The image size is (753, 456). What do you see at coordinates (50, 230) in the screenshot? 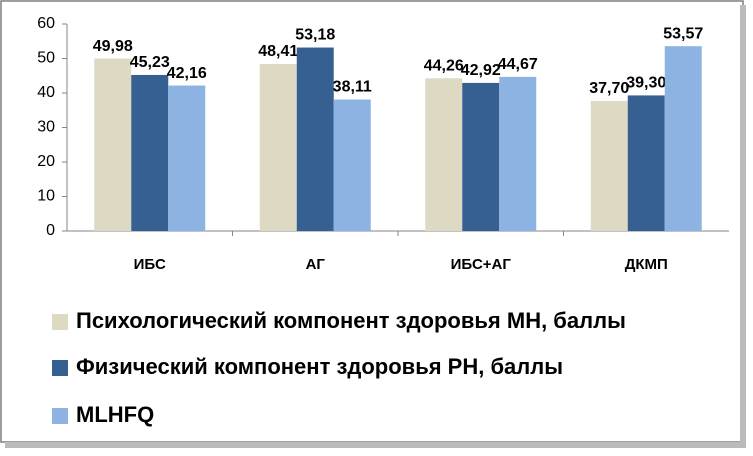
I see `y-tick-label: 0` at bounding box center [50, 230].